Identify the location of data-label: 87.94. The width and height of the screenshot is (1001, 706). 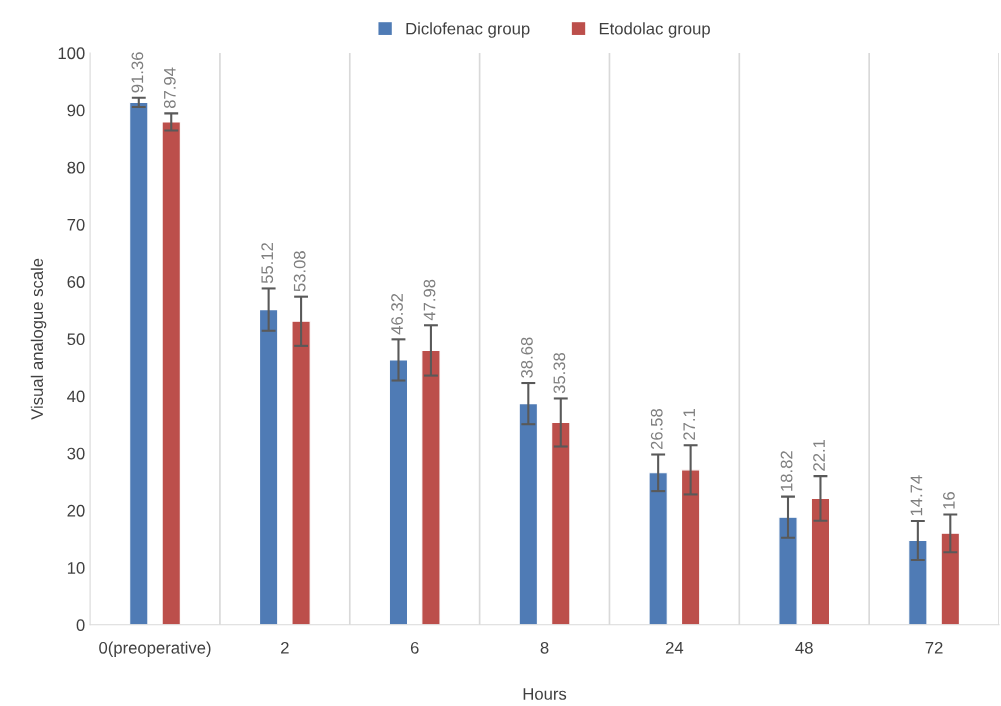
(169, 88).